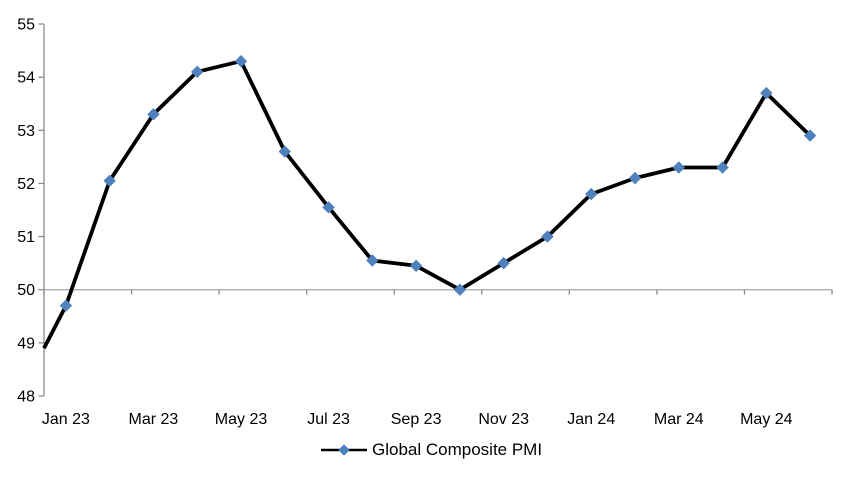  What do you see at coordinates (344, 450) in the screenshot?
I see `legend-line-marker-icon` at bounding box center [344, 450].